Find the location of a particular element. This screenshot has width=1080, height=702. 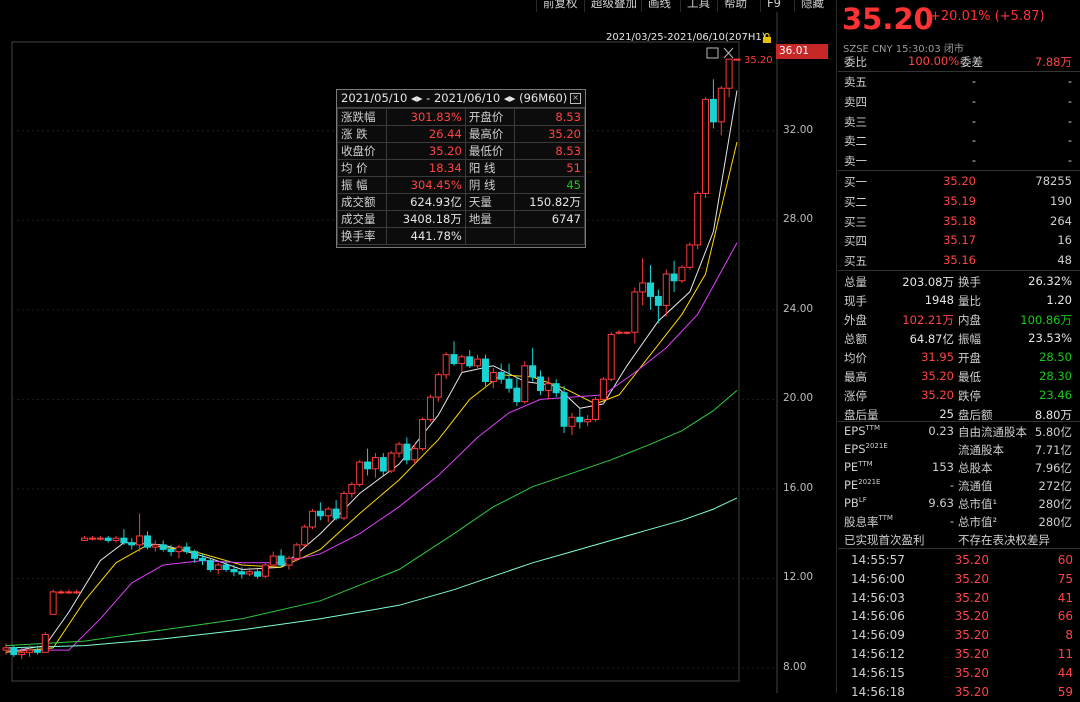

chart-toolbar: 前复权 超级叠加 画线 工具 帮助 F9 隐藏 is located at coordinates (415, 6).